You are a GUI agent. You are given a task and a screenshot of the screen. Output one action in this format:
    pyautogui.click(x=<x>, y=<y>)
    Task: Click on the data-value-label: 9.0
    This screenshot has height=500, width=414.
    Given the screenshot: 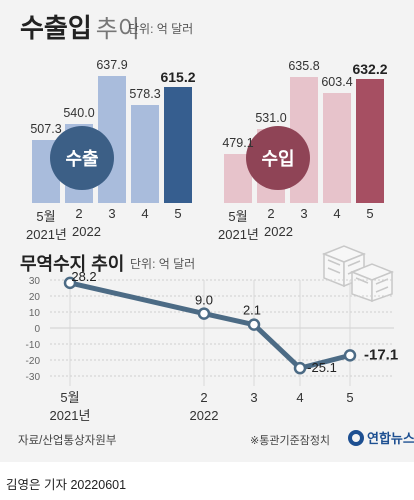 What is the action you would take?
    pyautogui.click(x=204, y=300)
    